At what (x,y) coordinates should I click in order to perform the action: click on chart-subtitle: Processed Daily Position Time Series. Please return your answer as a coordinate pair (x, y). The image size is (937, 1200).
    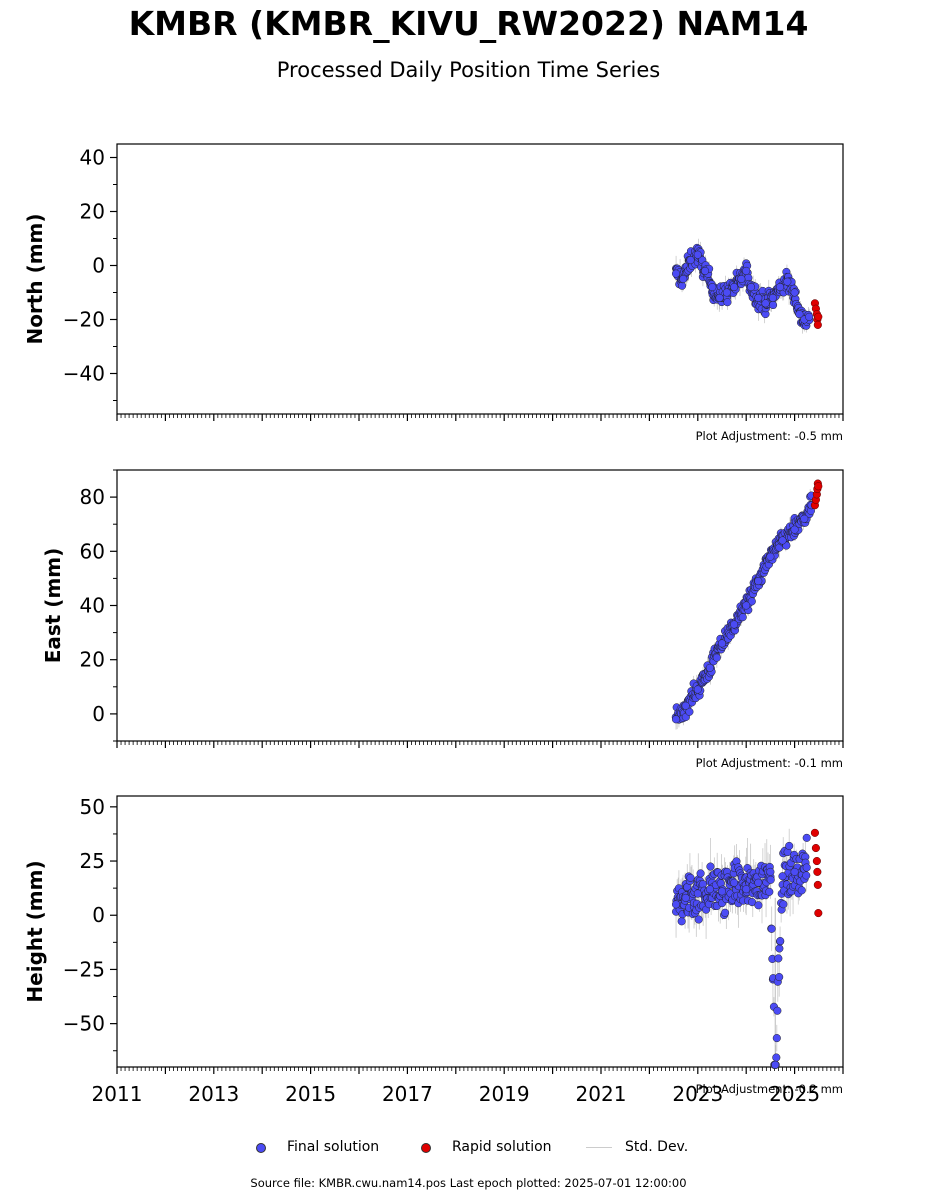
    Looking at the image, I should click on (468, 70).